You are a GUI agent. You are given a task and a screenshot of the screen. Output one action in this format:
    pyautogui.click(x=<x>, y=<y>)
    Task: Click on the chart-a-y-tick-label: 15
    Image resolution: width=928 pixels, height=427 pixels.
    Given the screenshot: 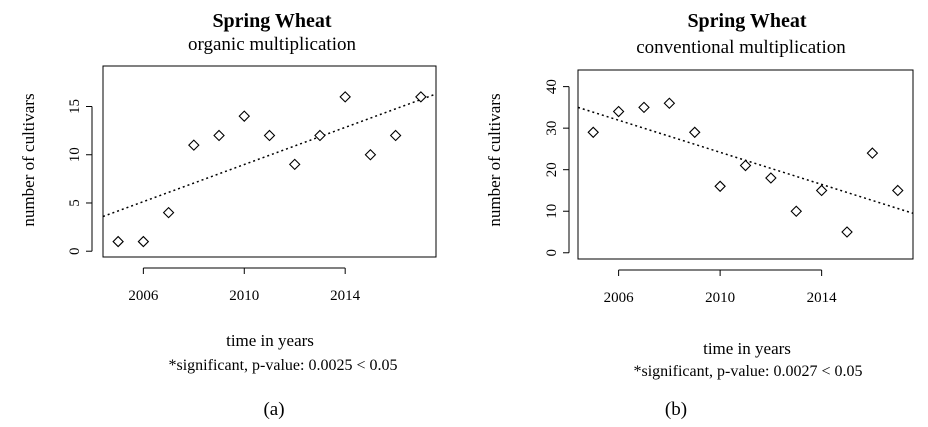 What is the action you would take?
    pyautogui.click(x=75, y=106)
    